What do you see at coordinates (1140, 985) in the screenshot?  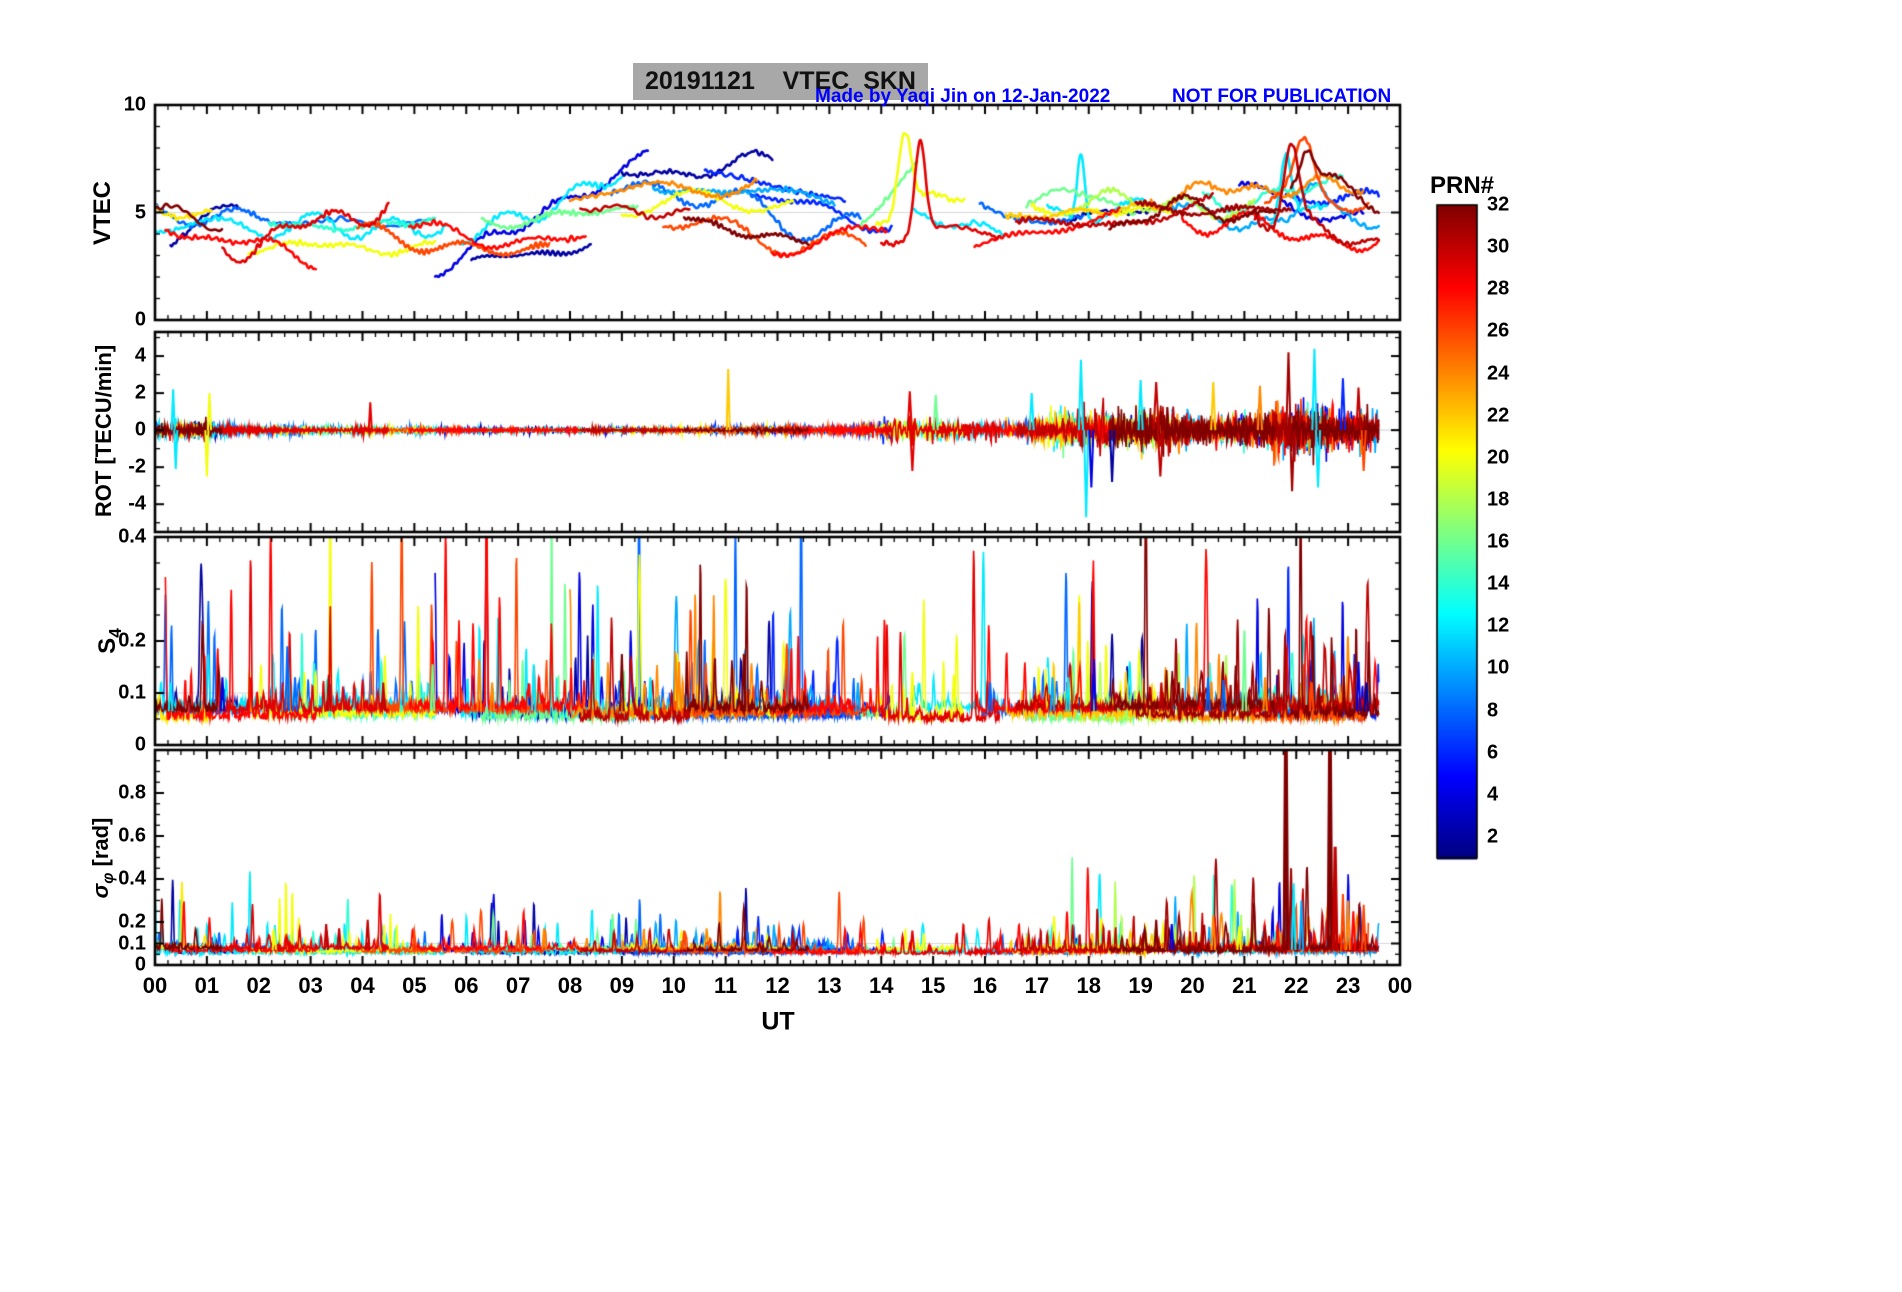 I see `x-tick-label: 19` at bounding box center [1140, 985].